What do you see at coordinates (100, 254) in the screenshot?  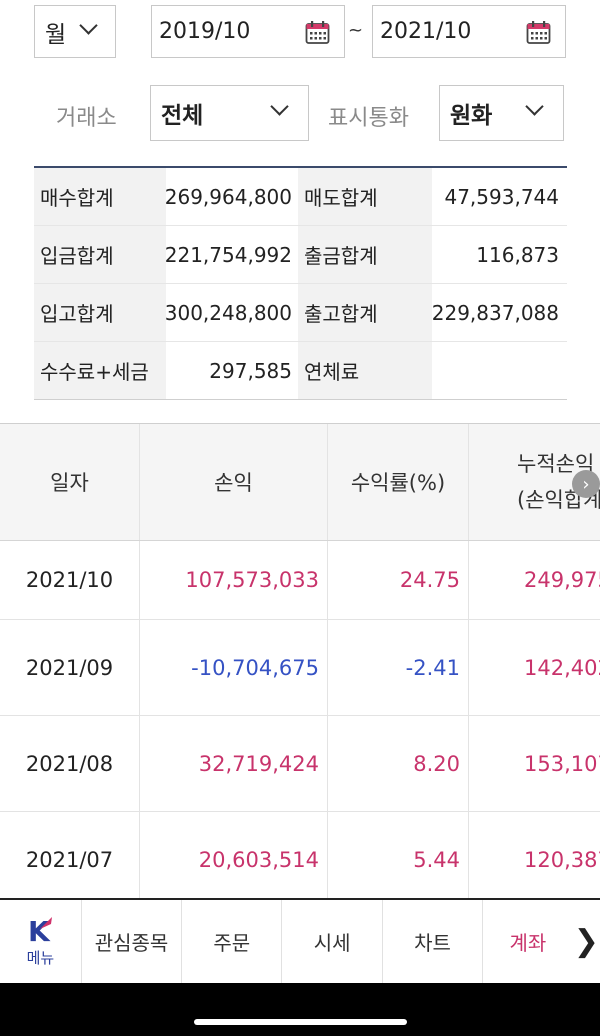 I see `summary-label: 입금합계` at bounding box center [100, 254].